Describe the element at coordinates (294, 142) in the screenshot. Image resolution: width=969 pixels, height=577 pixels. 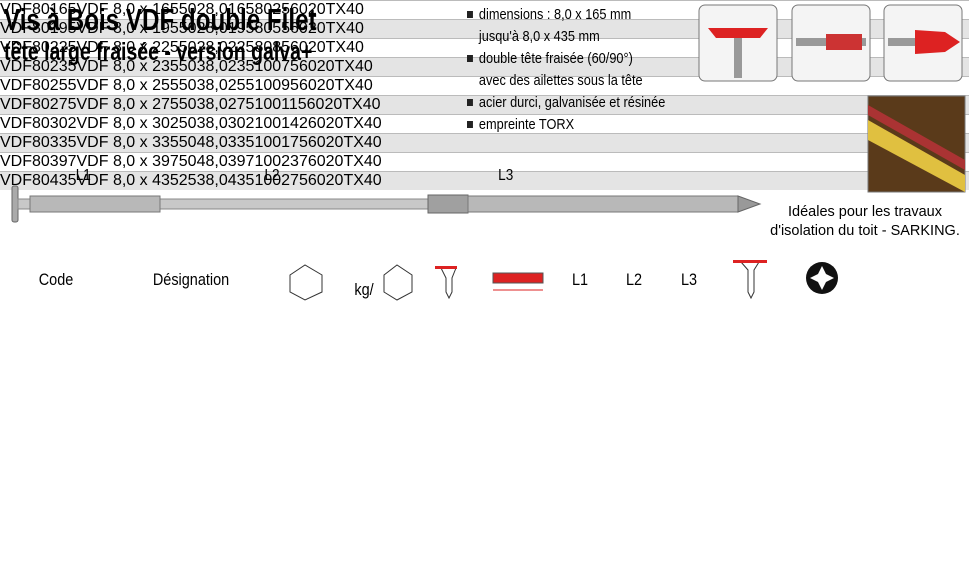
I see `table-cell: 175` at that location.